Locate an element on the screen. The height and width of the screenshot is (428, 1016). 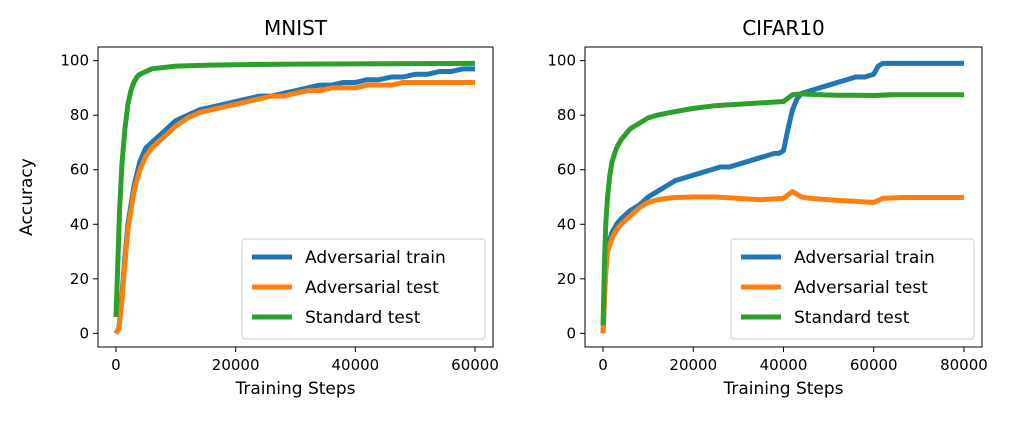
x-tick-label: 80000 is located at coordinates (964, 365).